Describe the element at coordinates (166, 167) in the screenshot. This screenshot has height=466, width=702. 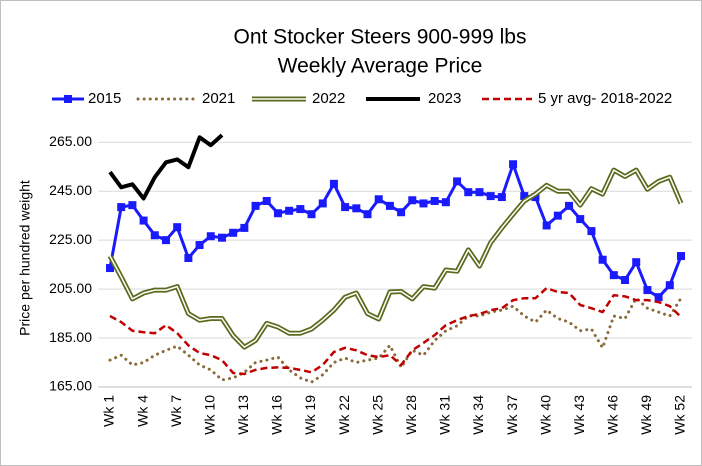
I see `series-line` at that location.